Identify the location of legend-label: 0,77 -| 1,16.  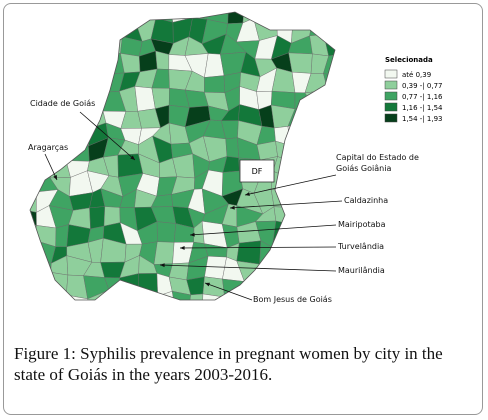
(422, 97).